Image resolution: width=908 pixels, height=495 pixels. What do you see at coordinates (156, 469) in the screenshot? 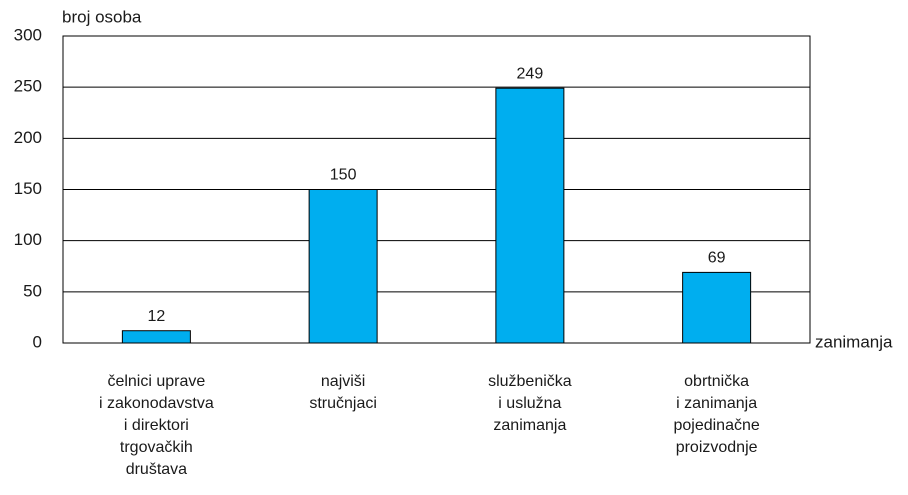
I see `x-tick-label: društava` at bounding box center [156, 469].